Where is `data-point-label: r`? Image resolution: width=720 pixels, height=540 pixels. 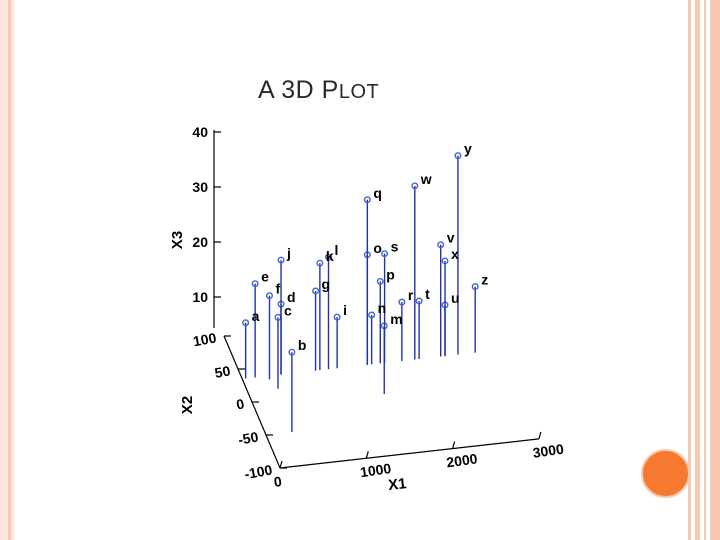
data-point-label: r is located at coordinates (411, 295).